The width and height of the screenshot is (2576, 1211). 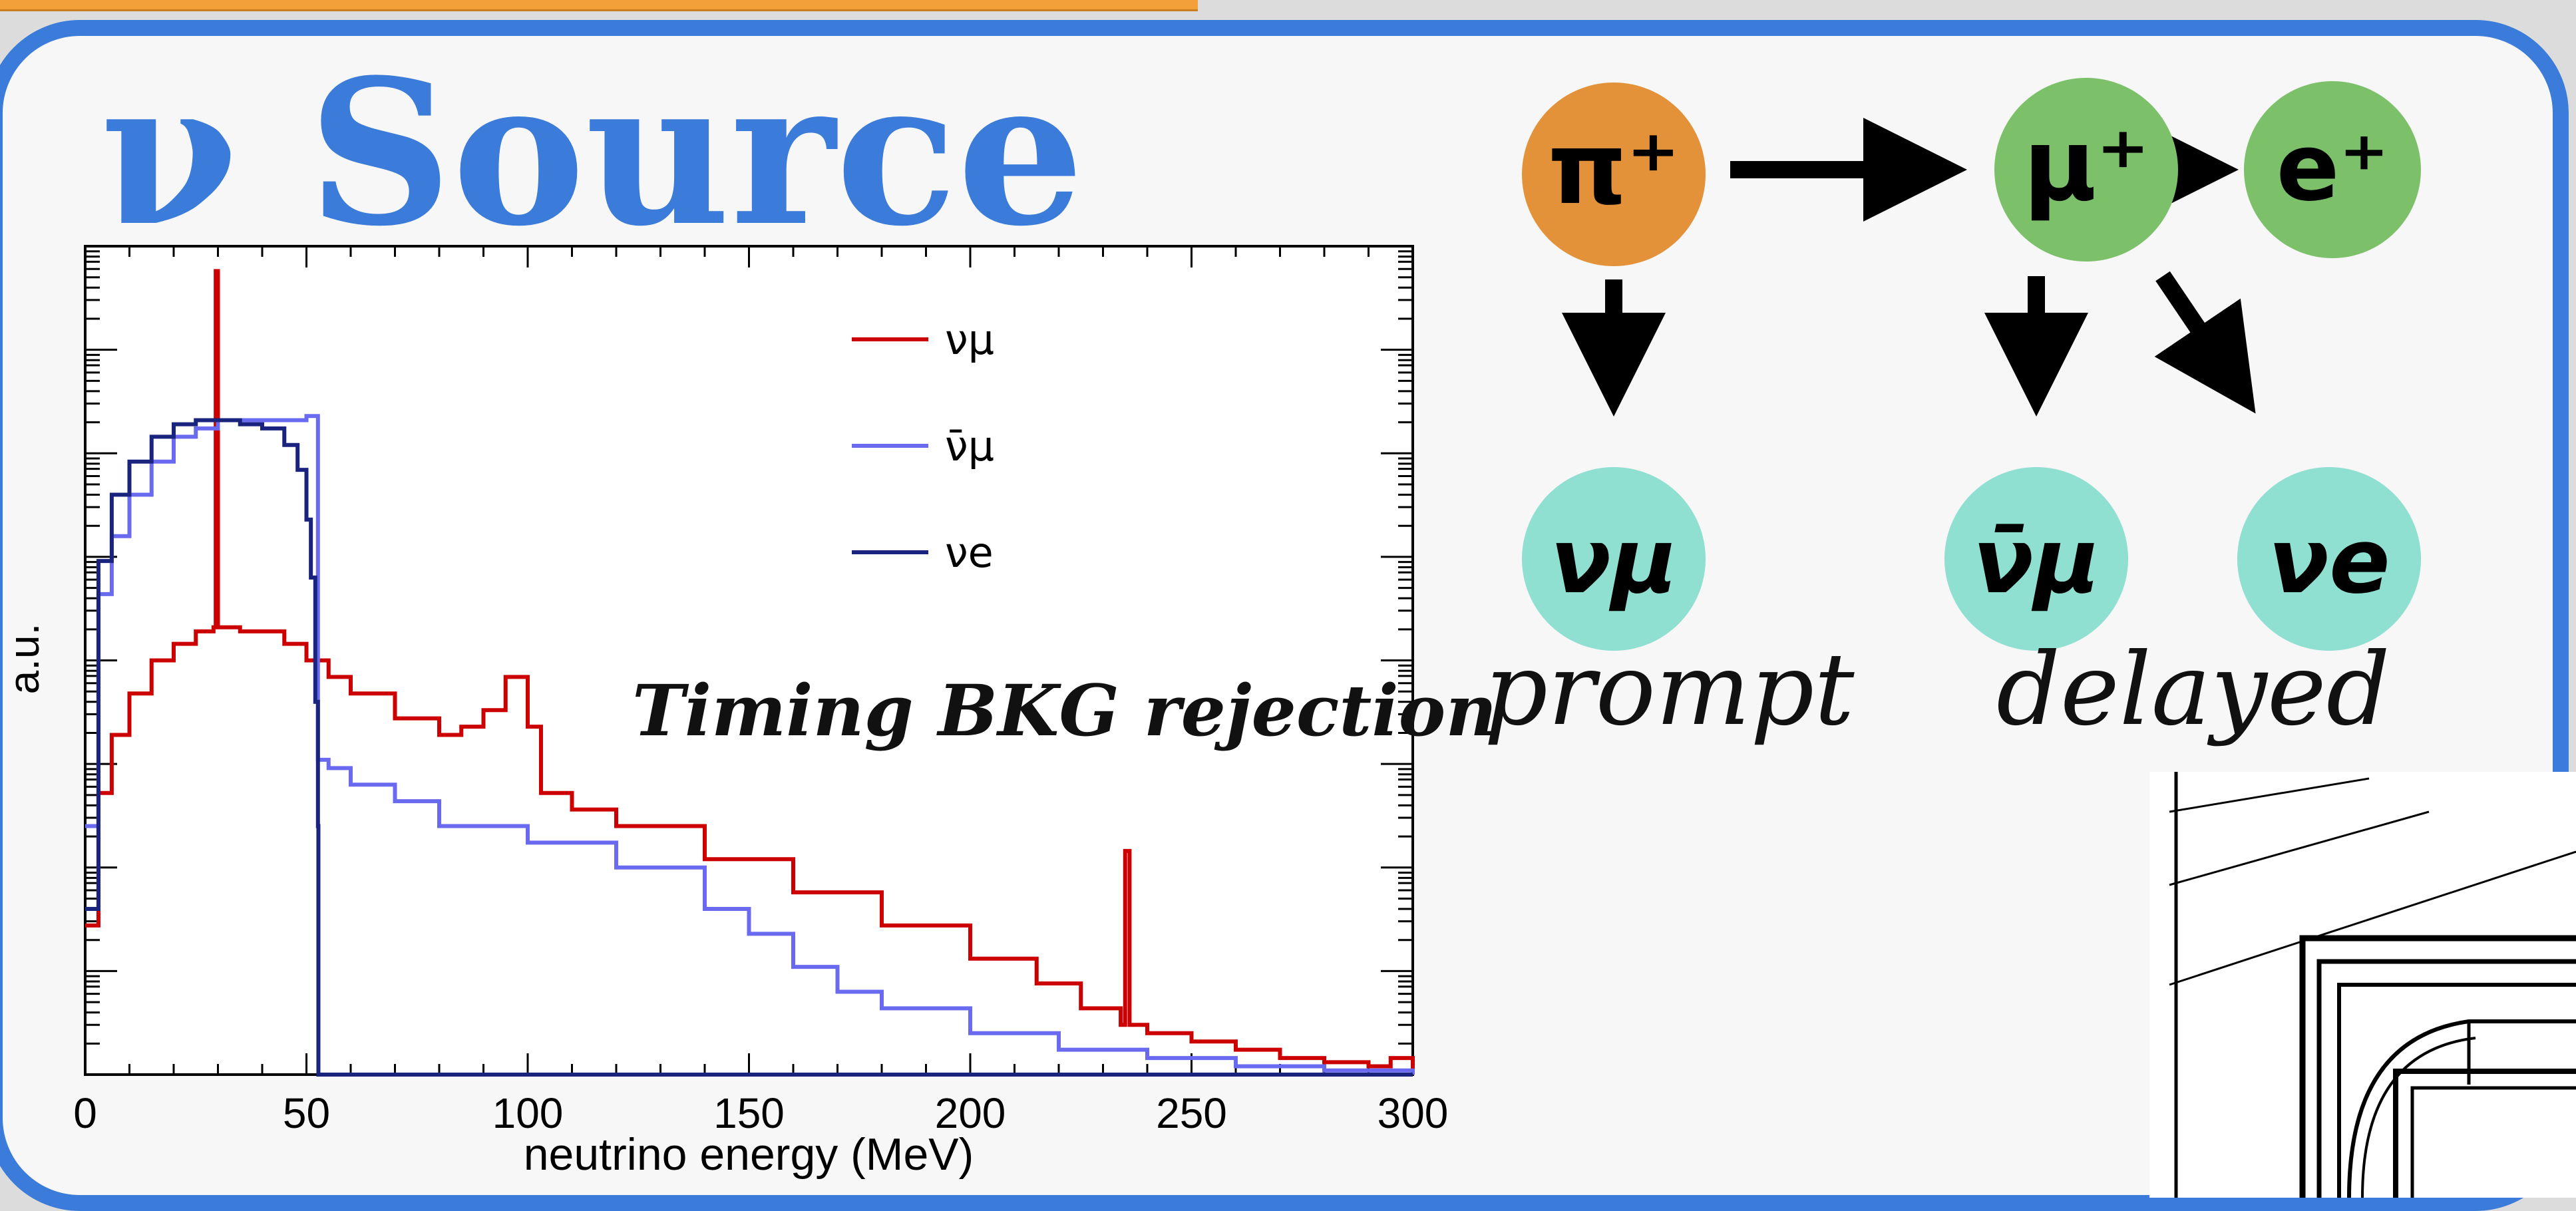 I want to click on arrow-muon-to-nue, so click(x=2205, y=342).